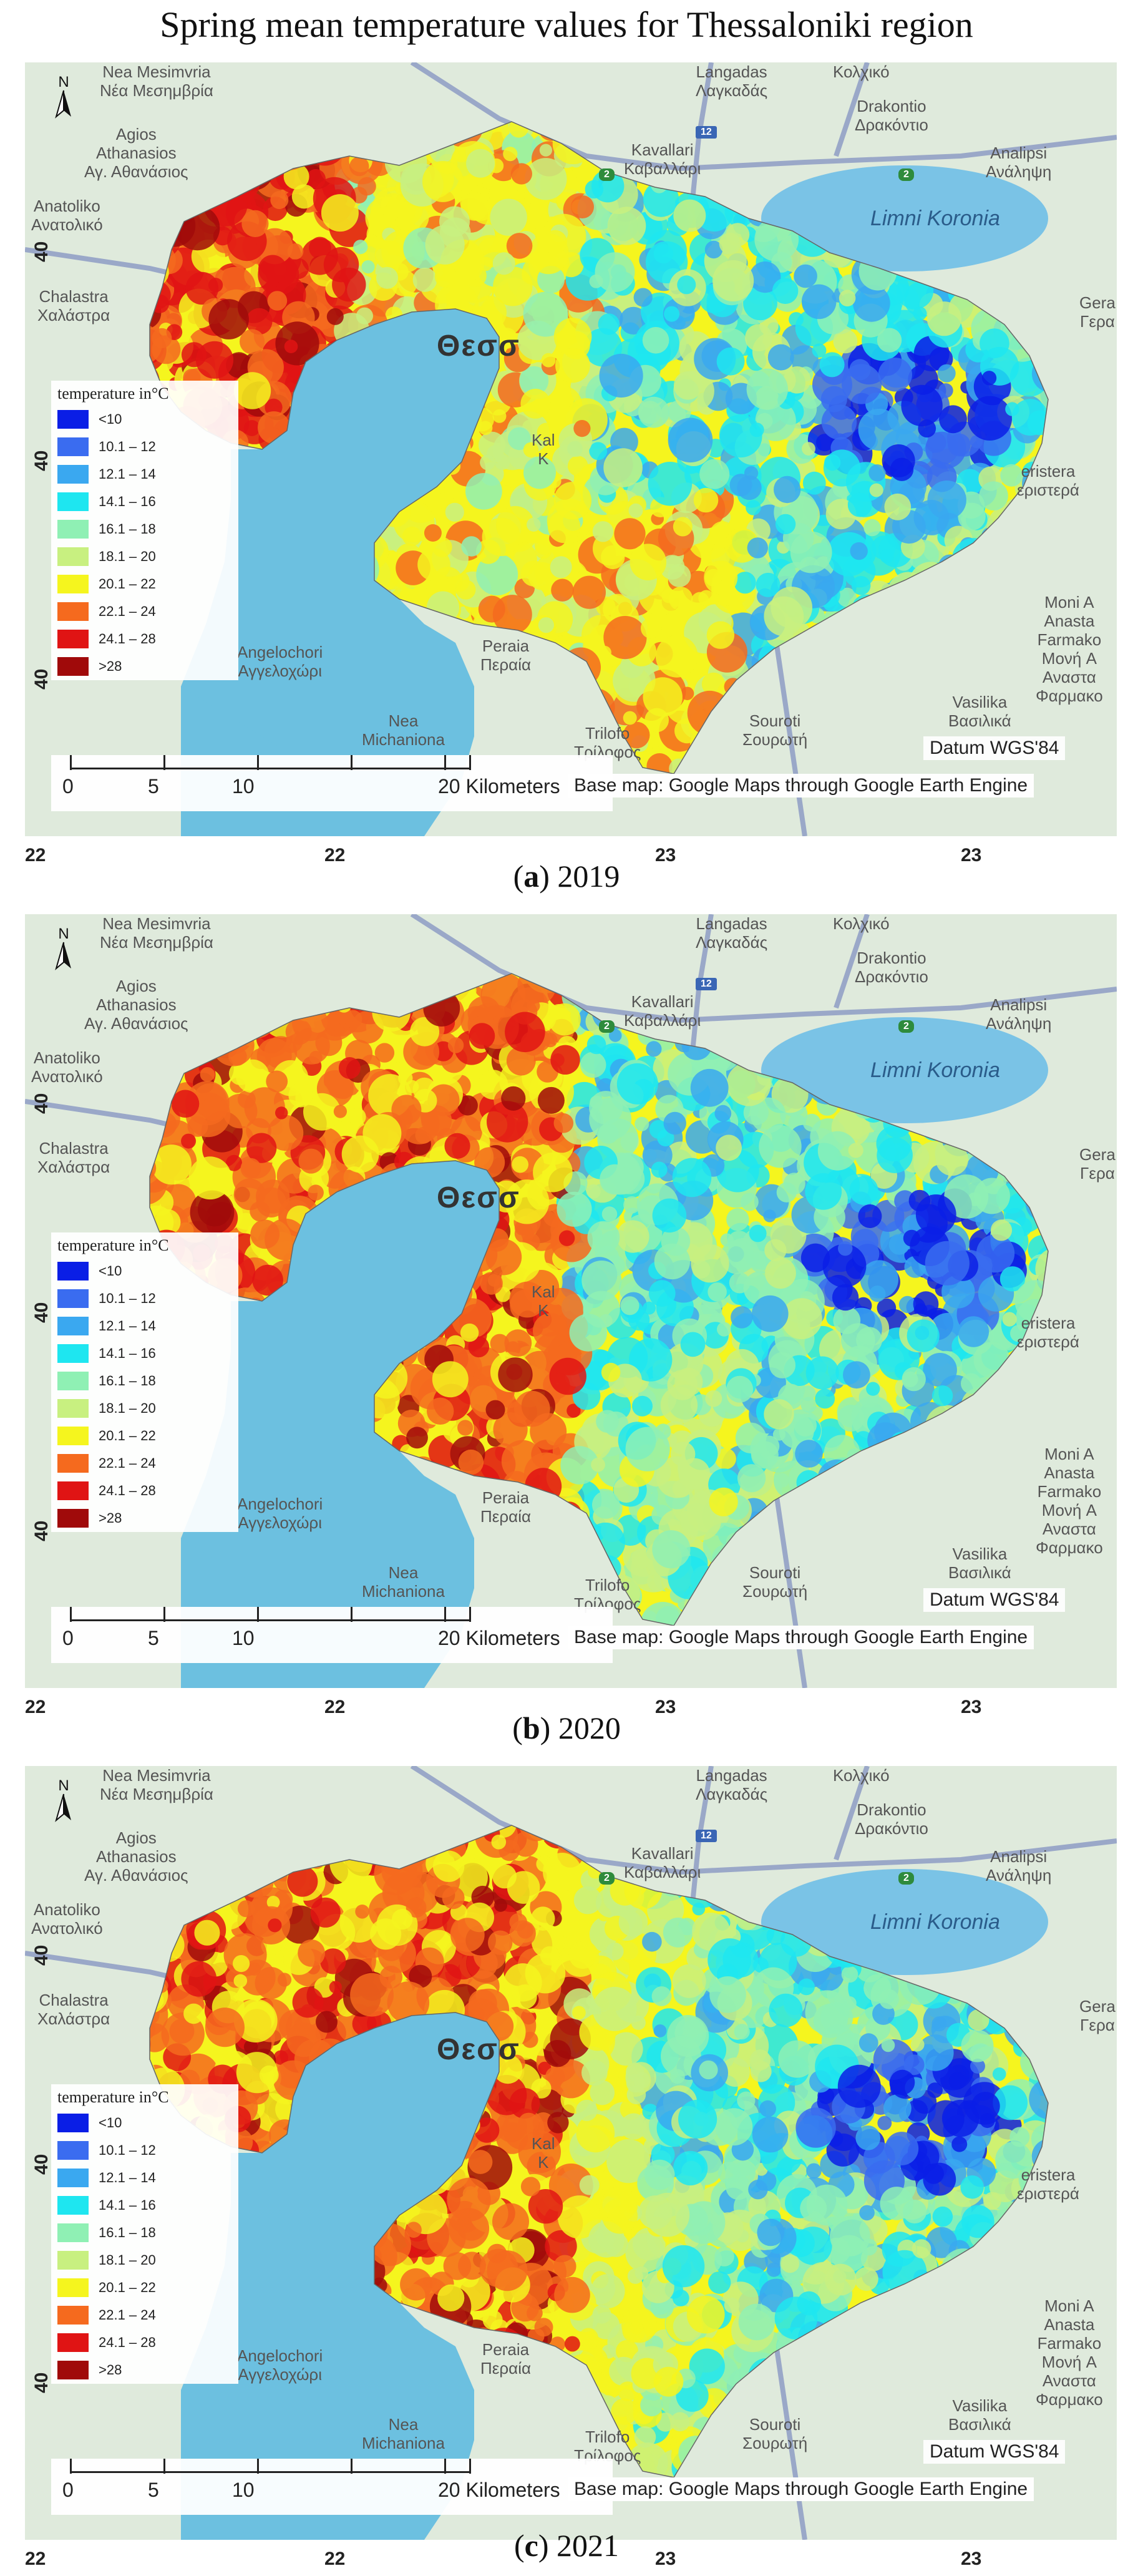 This screenshot has height=2576, width=1133. I want to click on scale-label: 20 Kilometers, so click(499, 2490).